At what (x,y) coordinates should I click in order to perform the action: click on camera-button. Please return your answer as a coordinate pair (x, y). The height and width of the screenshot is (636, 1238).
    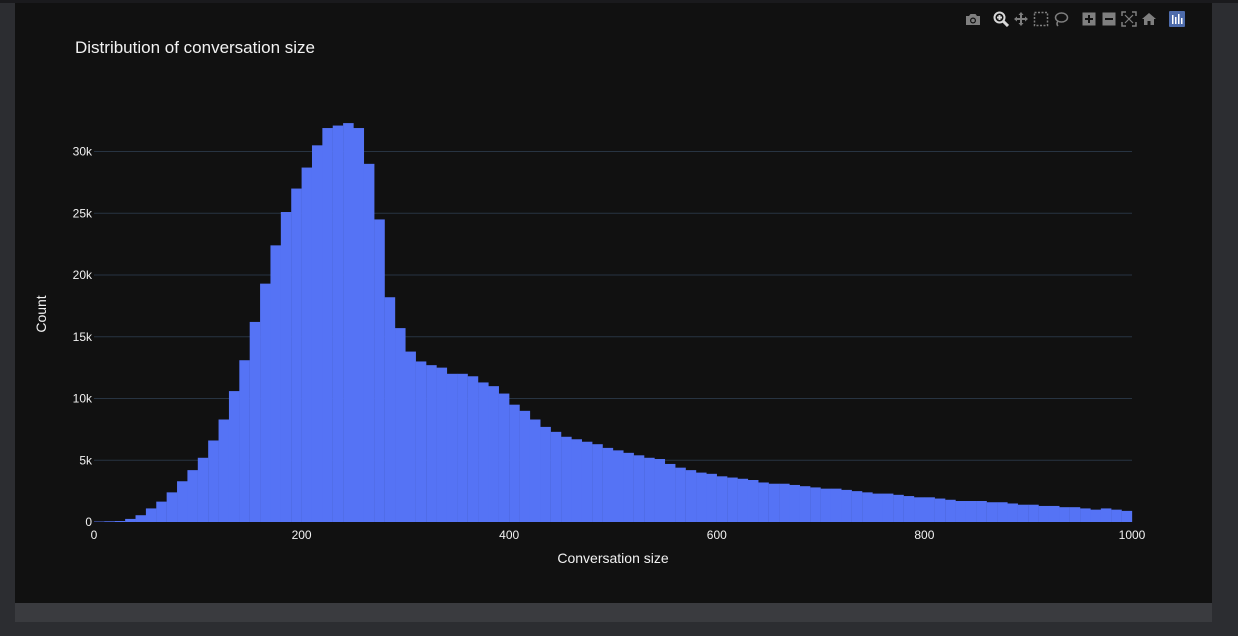
    Looking at the image, I should click on (973, 19).